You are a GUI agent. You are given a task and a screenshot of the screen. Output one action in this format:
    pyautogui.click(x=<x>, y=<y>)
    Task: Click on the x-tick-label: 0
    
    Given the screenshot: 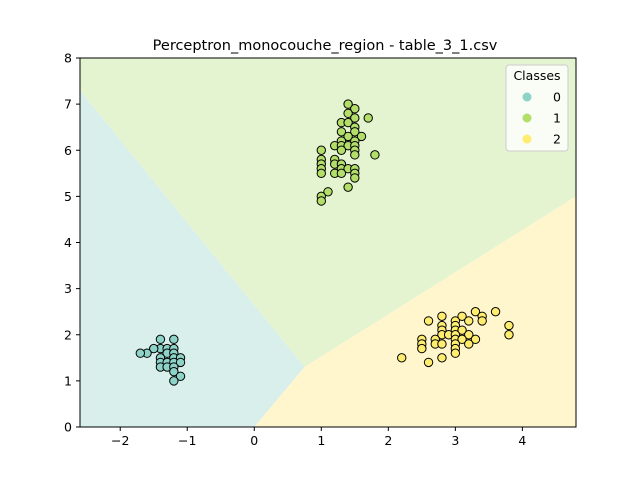 What is the action you would take?
    pyautogui.click(x=254, y=440)
    